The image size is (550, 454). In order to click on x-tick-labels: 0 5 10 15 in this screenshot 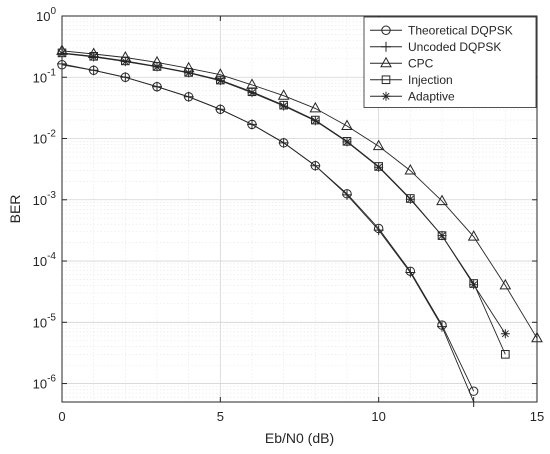, I will do `click(301, 416)`.